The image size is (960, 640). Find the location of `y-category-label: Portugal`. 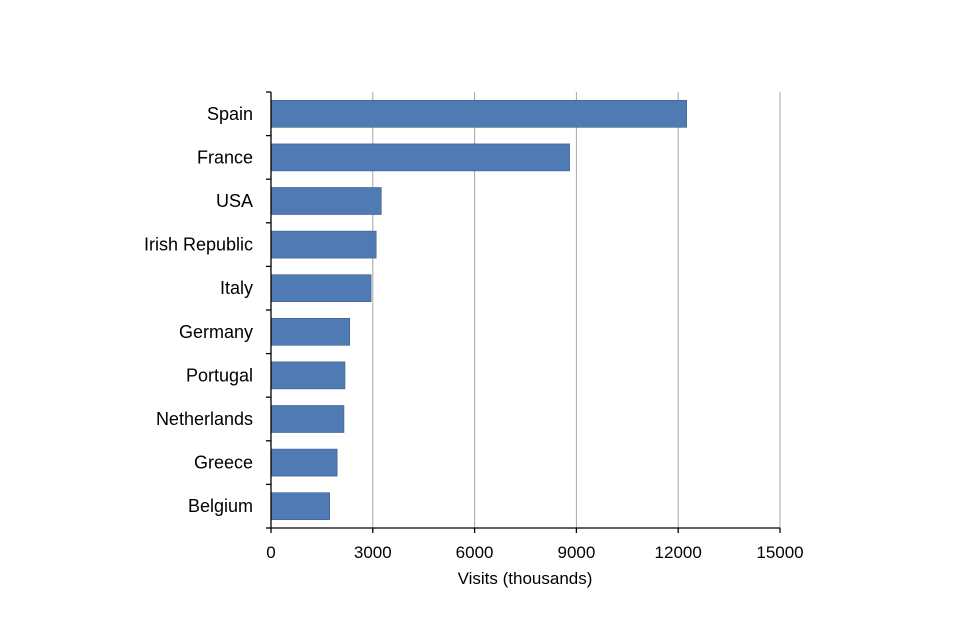

y-category-label: Portugal is located at coordinates (219, 375).